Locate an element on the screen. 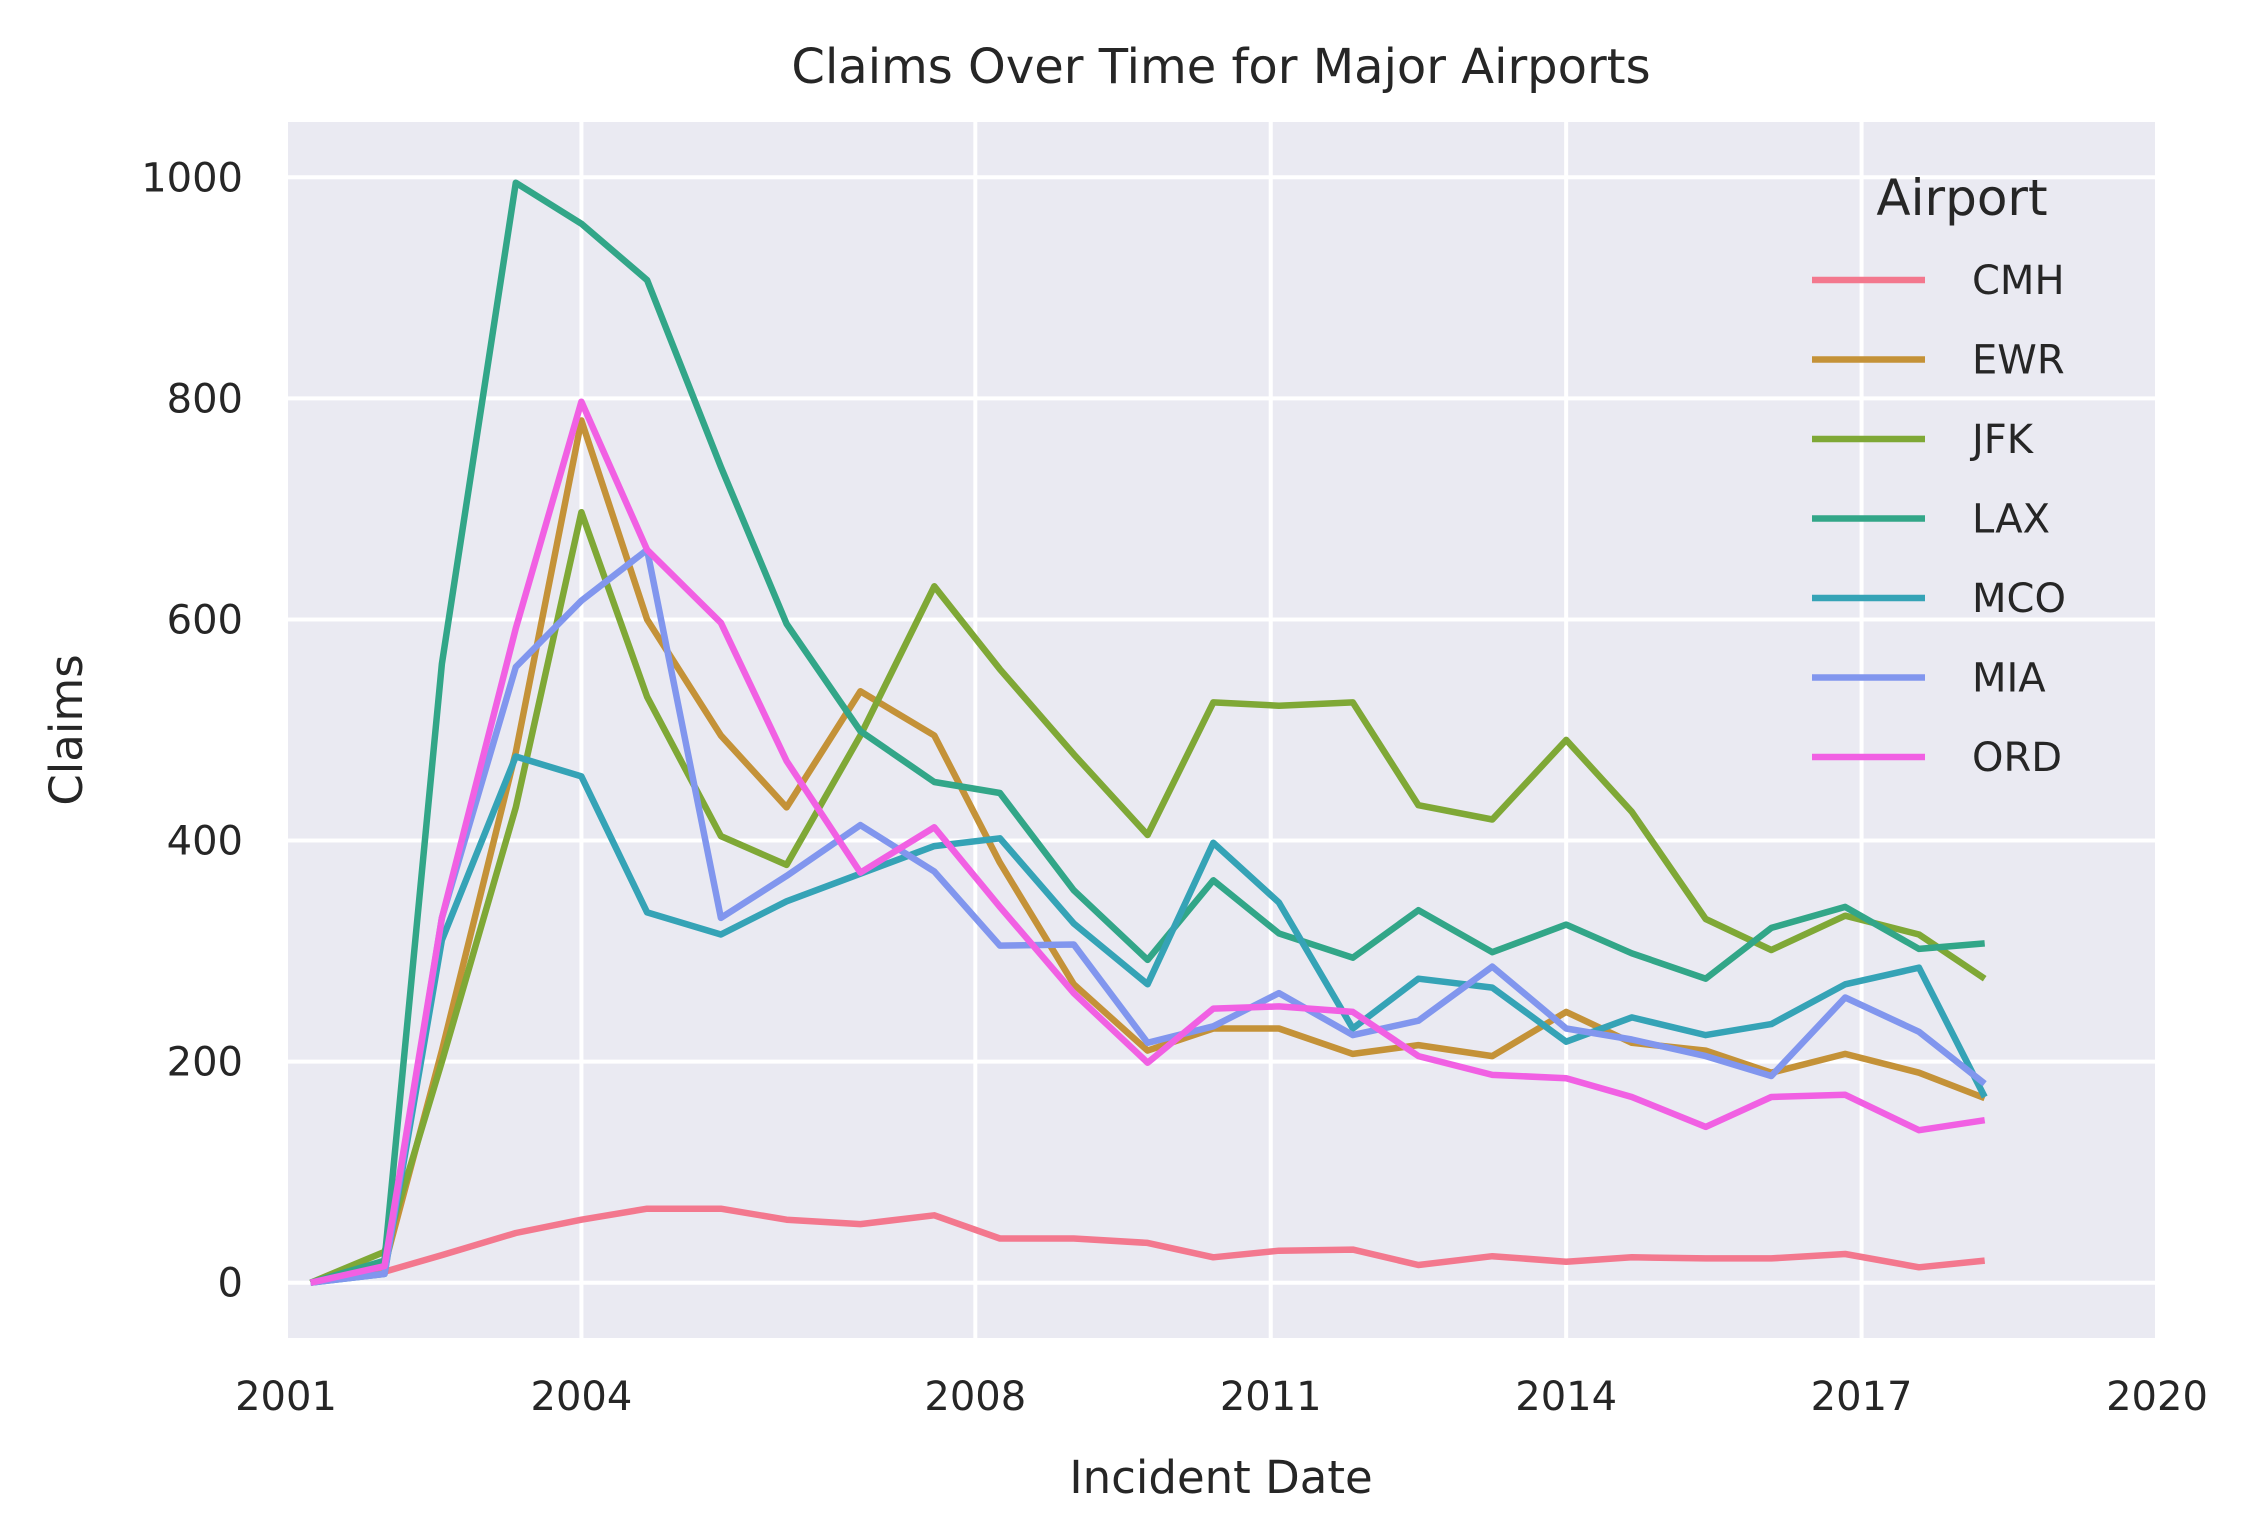  x-tick-label: 2014 is located at coordinates (1566, 1397).